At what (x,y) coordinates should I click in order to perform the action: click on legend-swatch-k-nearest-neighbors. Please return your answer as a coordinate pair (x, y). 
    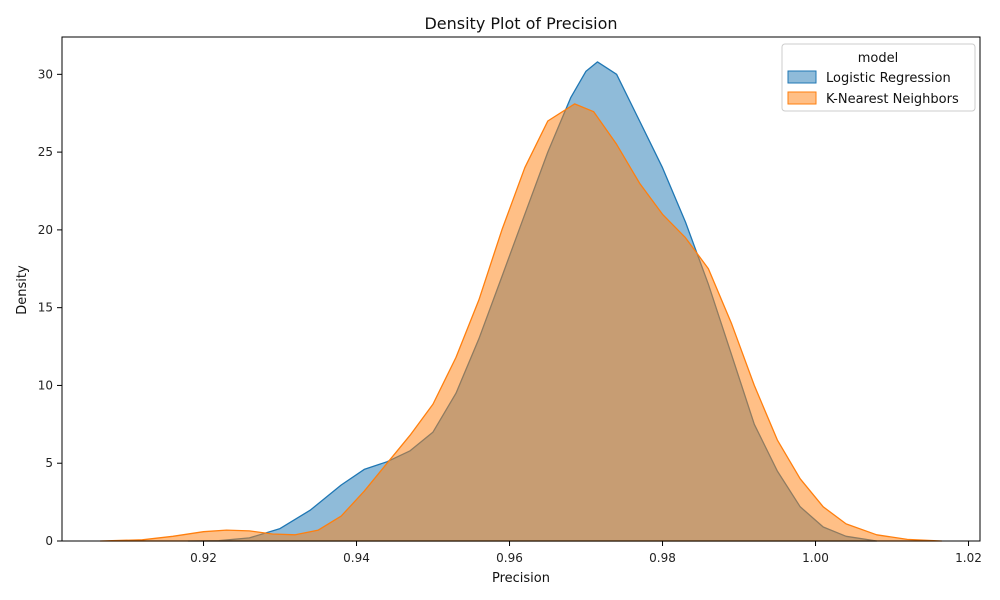
    Looking at the image, I should click on (802, 98).